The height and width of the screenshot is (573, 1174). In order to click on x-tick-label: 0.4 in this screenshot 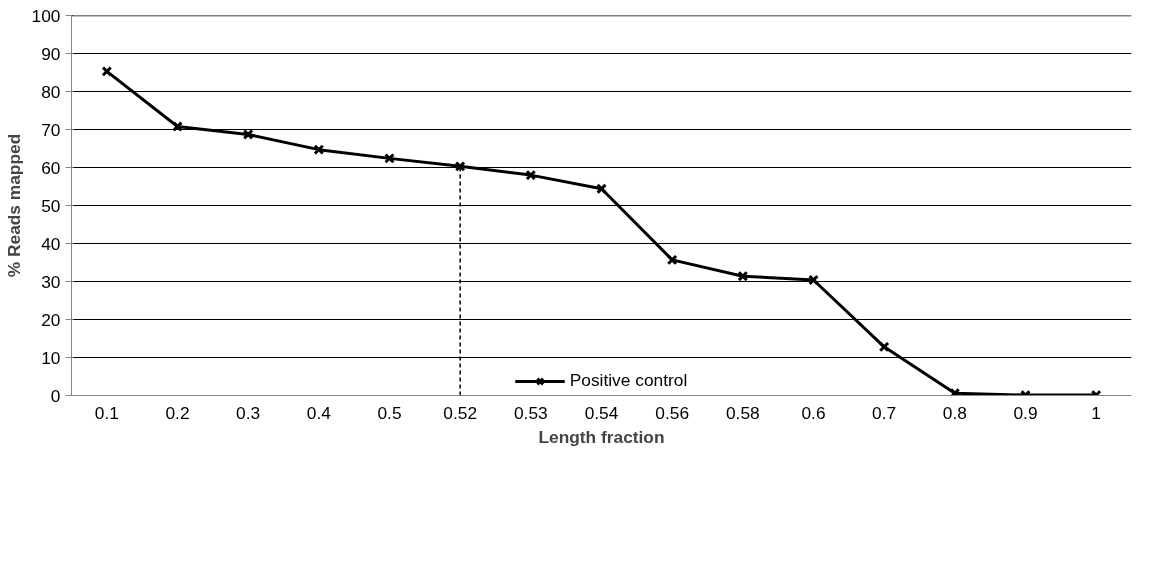, I will do `click(319, 412)`.